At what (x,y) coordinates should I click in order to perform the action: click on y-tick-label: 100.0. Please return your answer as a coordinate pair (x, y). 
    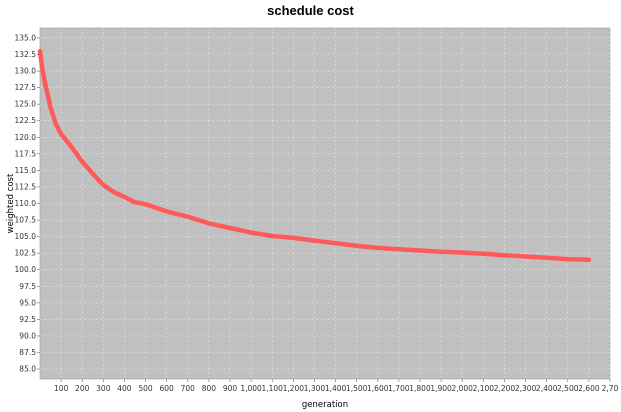
    Looking at the image, I should click on (26, 269).